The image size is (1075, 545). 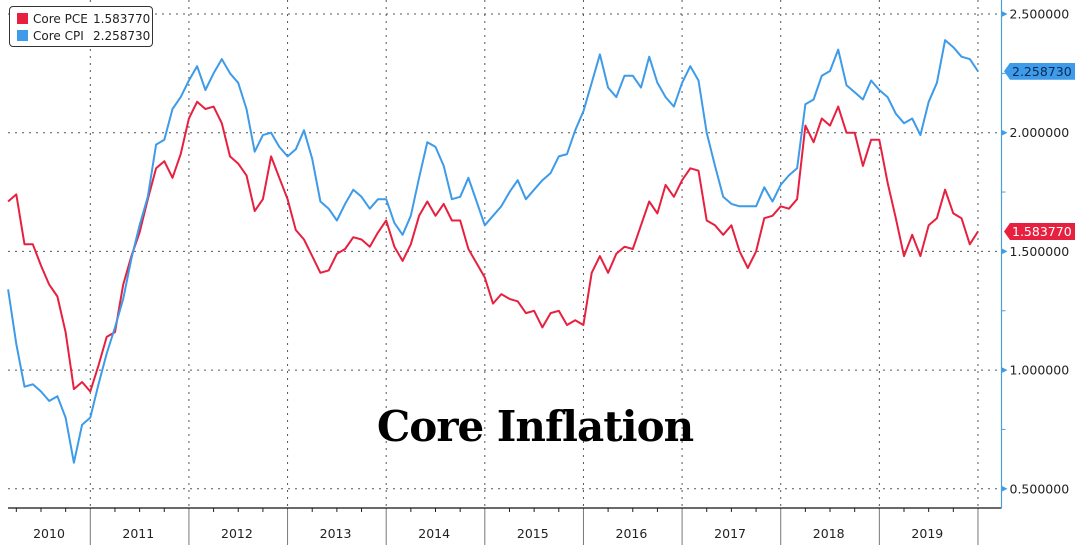 I want to click on legend-value: 2.258730, so click(x=122, y=35).